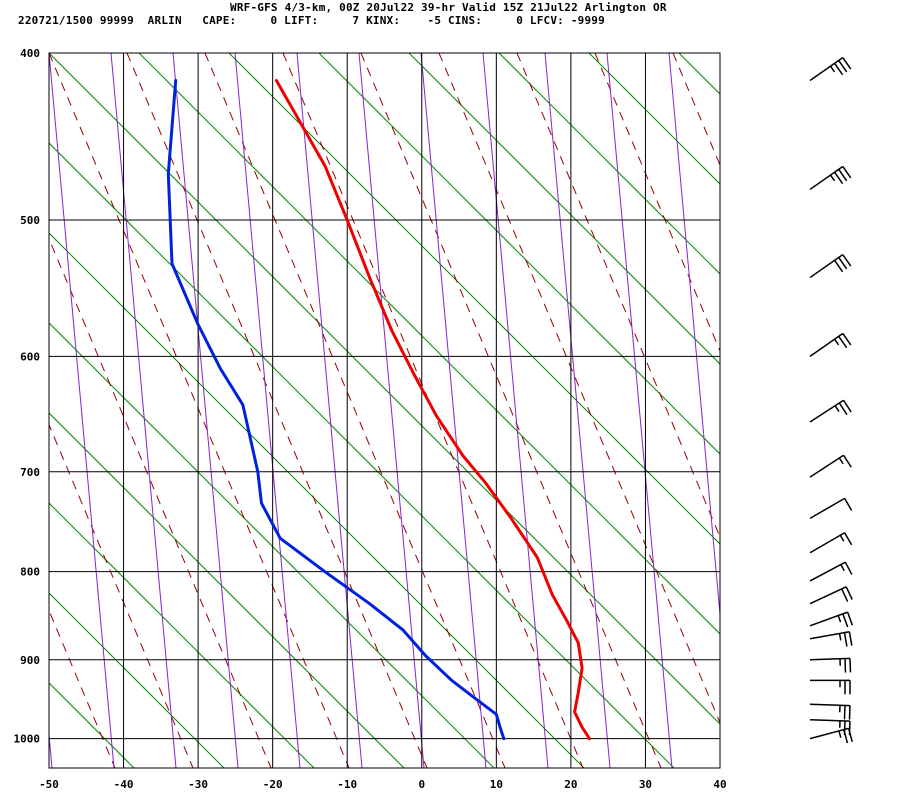 This screenshot has height=800, width=900. Describe the element at coordinates (30, 220) in the screenshot. I see `pressure-tick-label: 500` at that location.